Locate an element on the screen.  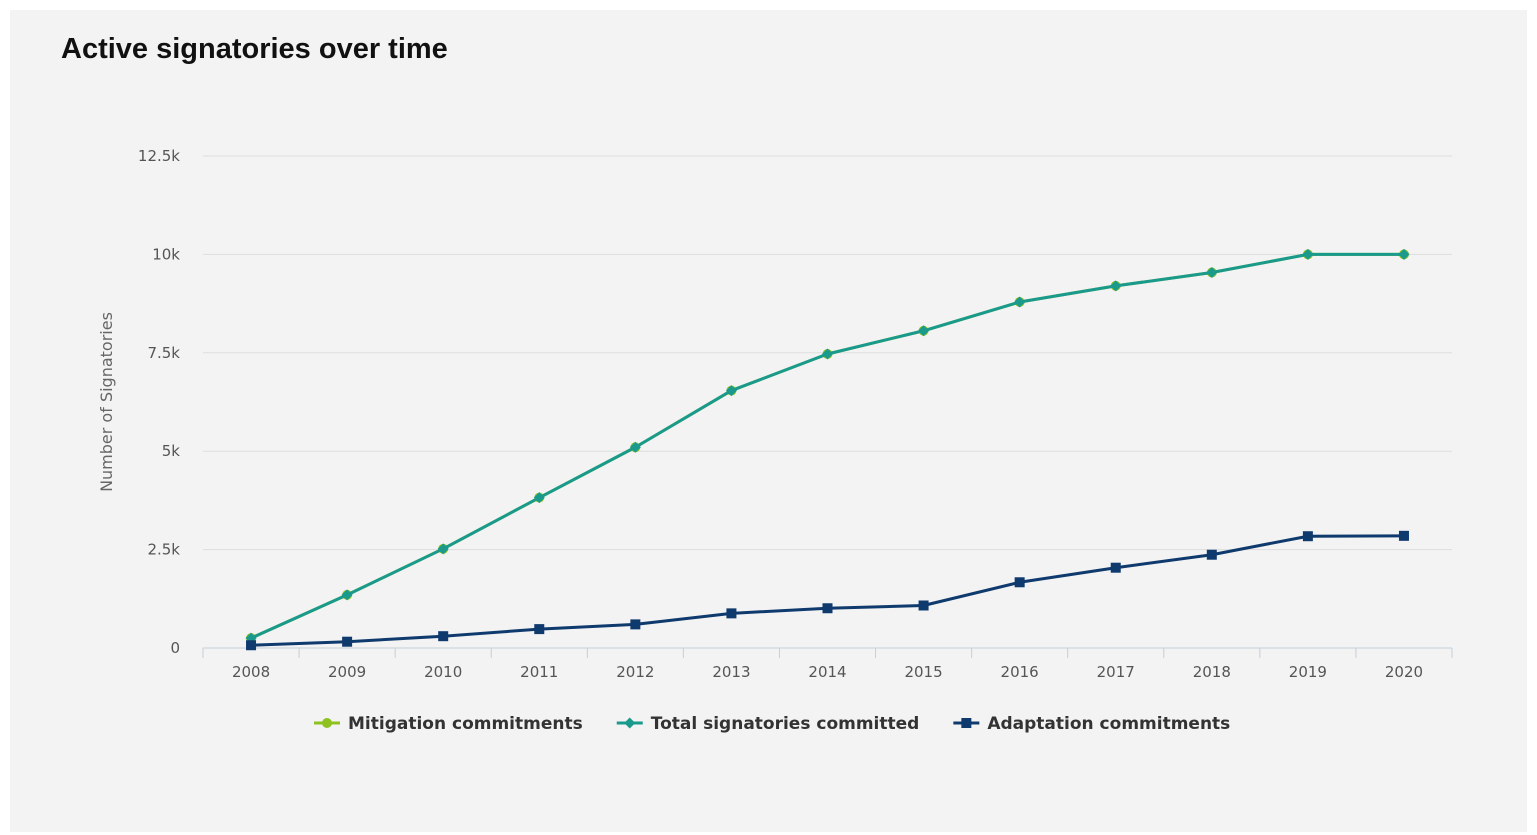
y-tick-label: 5k is located at coordinates (171, 451).